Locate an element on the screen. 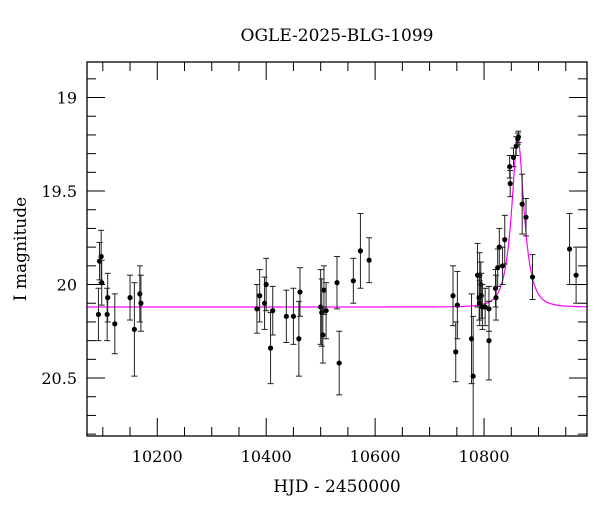  y-tick-label: 19.5 is located at coordinates (59, 191).